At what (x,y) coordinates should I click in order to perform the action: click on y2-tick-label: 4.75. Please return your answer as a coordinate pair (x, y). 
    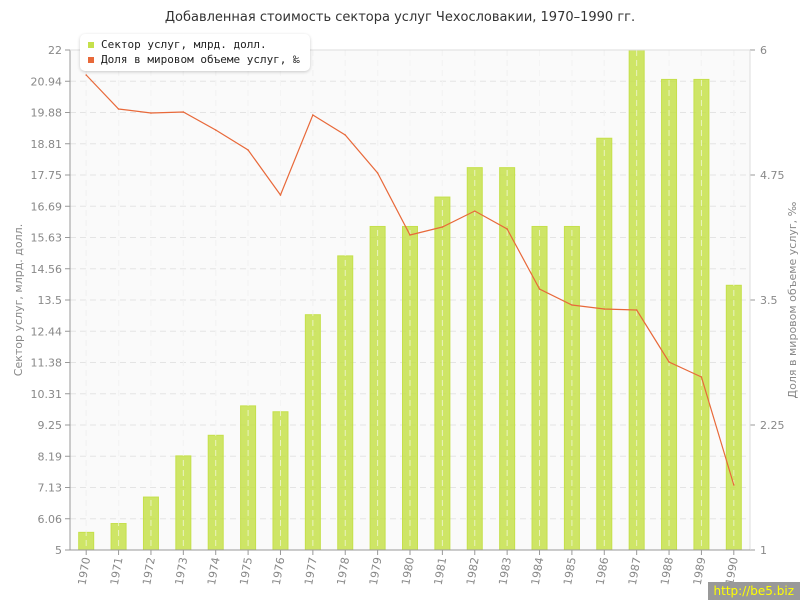
    Looking at the image, I should click on (772, 175).